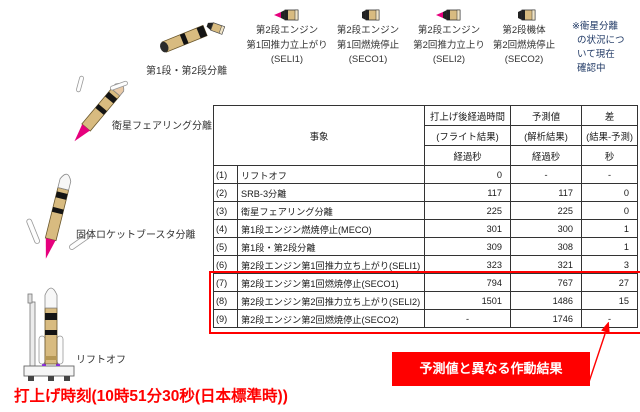  Describe the element at coordinates (287, 59) in the screenshot. I see `event-label-line: (SELI1)` at that location.